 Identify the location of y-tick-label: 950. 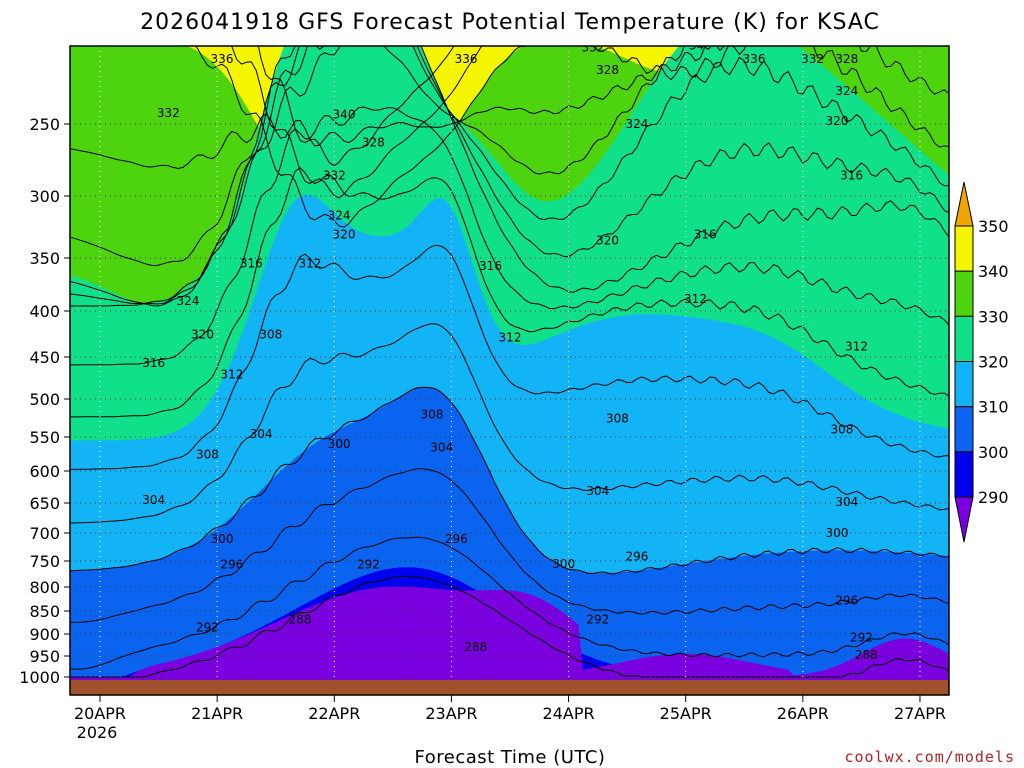
(44, 656).